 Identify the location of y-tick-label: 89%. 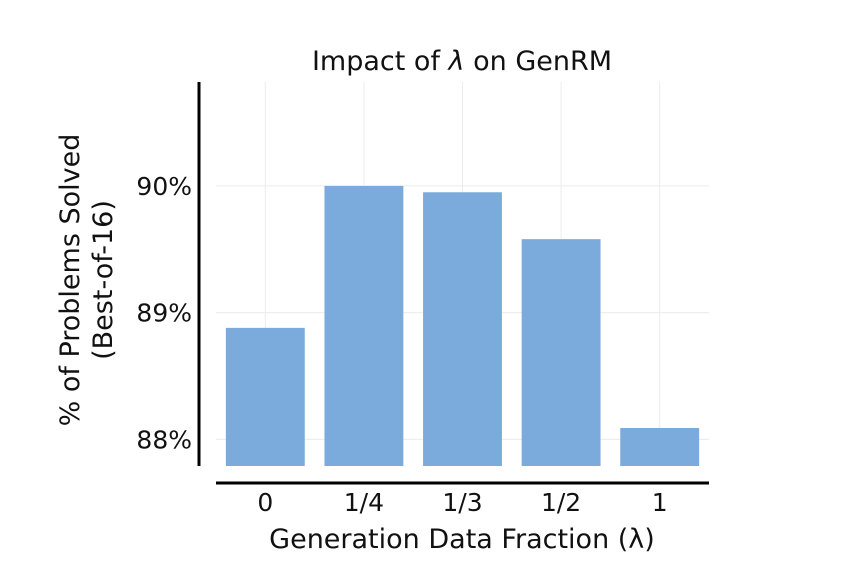
(164, 313).